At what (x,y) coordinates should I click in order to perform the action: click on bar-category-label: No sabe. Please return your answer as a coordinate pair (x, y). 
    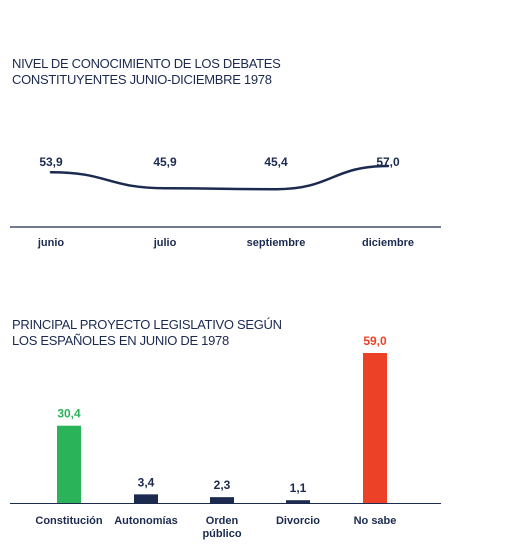
    Looking at the image, I should click on (375, 521).